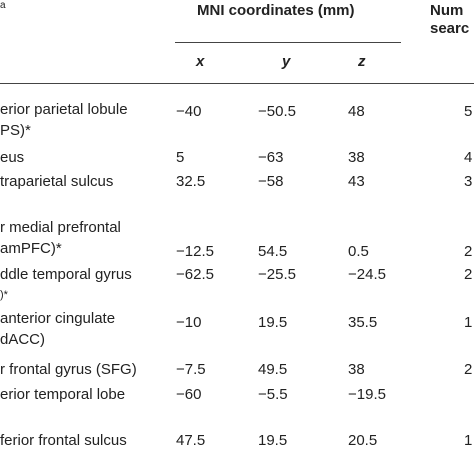  I want to click on coord-z: 35.5, so click(363, 322).